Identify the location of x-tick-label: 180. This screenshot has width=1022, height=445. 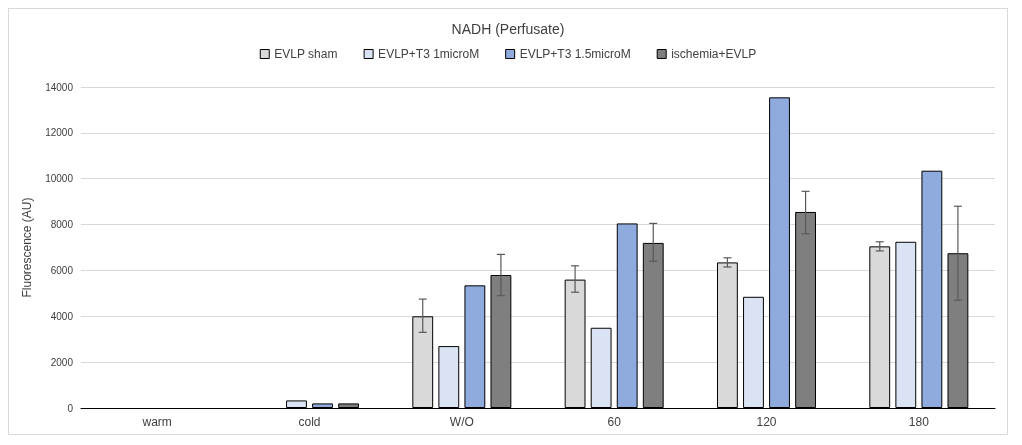
(919, 422).